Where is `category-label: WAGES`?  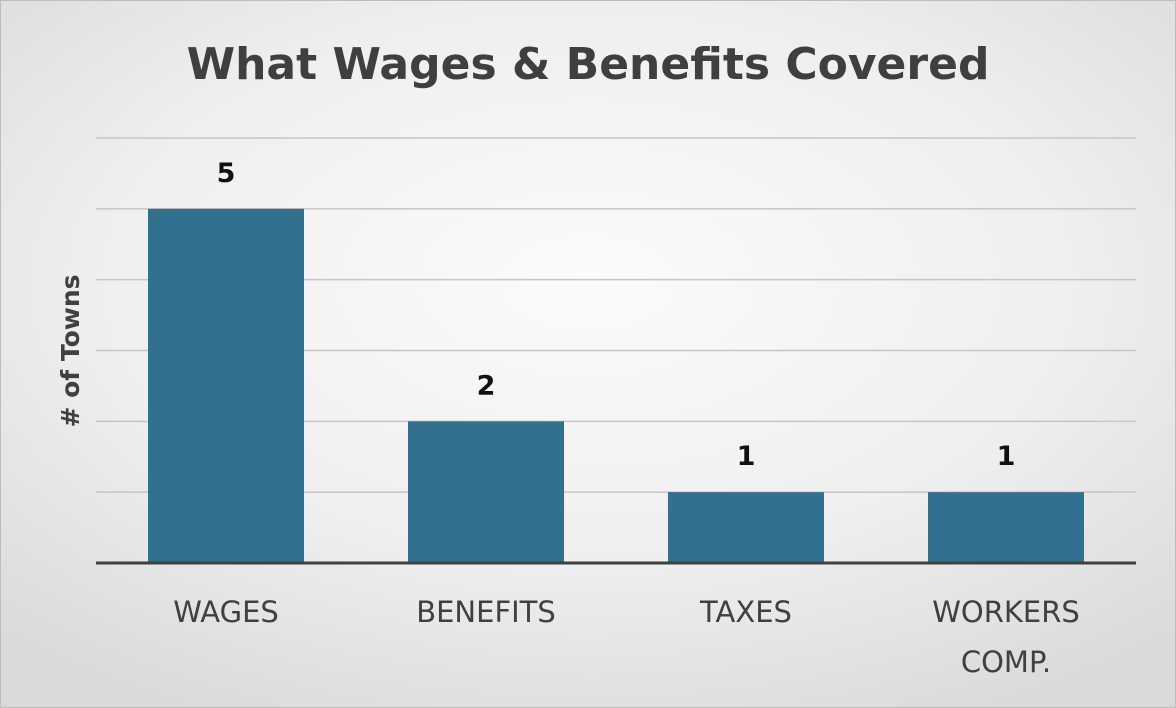
category-label: WAGES is located at coordinates (226, 612).